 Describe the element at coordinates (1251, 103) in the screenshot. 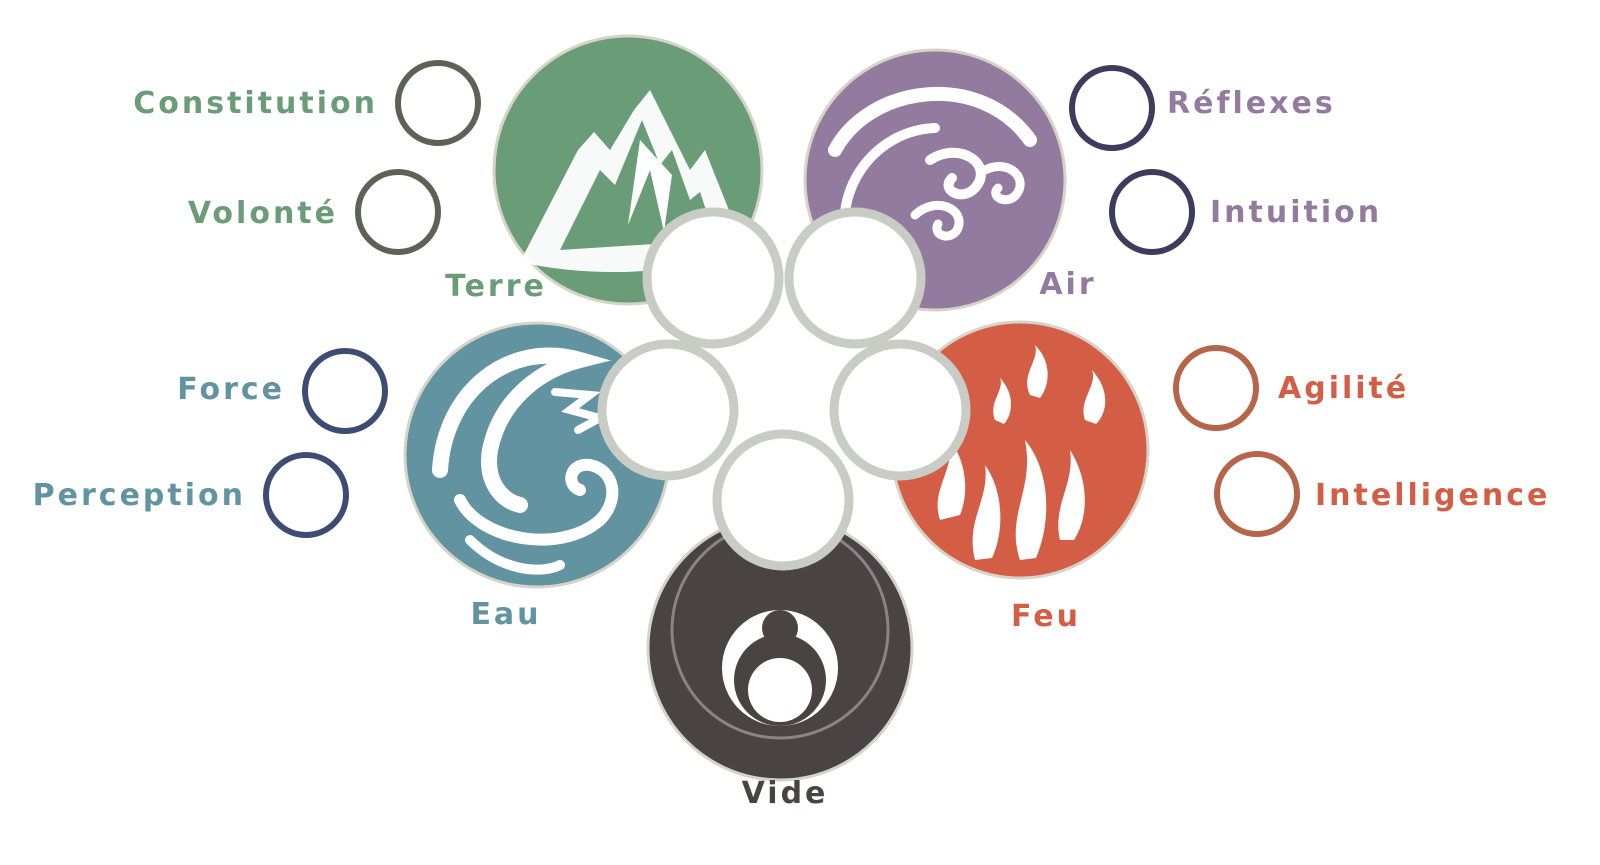

I see `reflexes-label: Réflexes` at that location.